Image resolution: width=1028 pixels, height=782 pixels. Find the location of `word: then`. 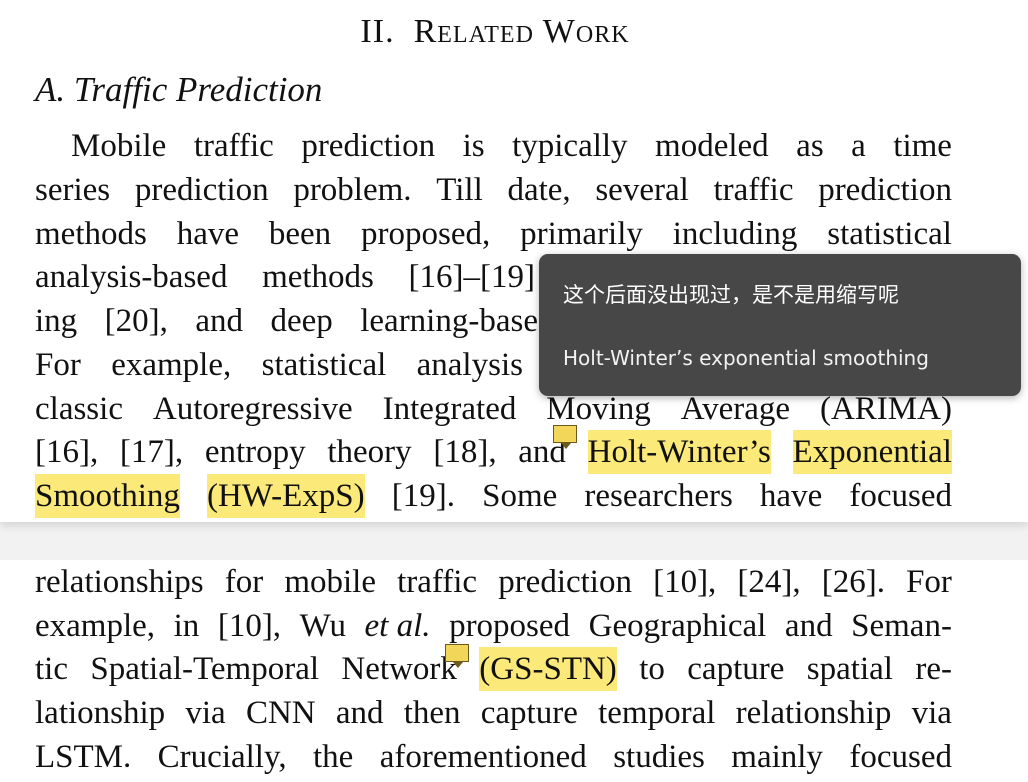

word: then is located at coordinates (432, 713).